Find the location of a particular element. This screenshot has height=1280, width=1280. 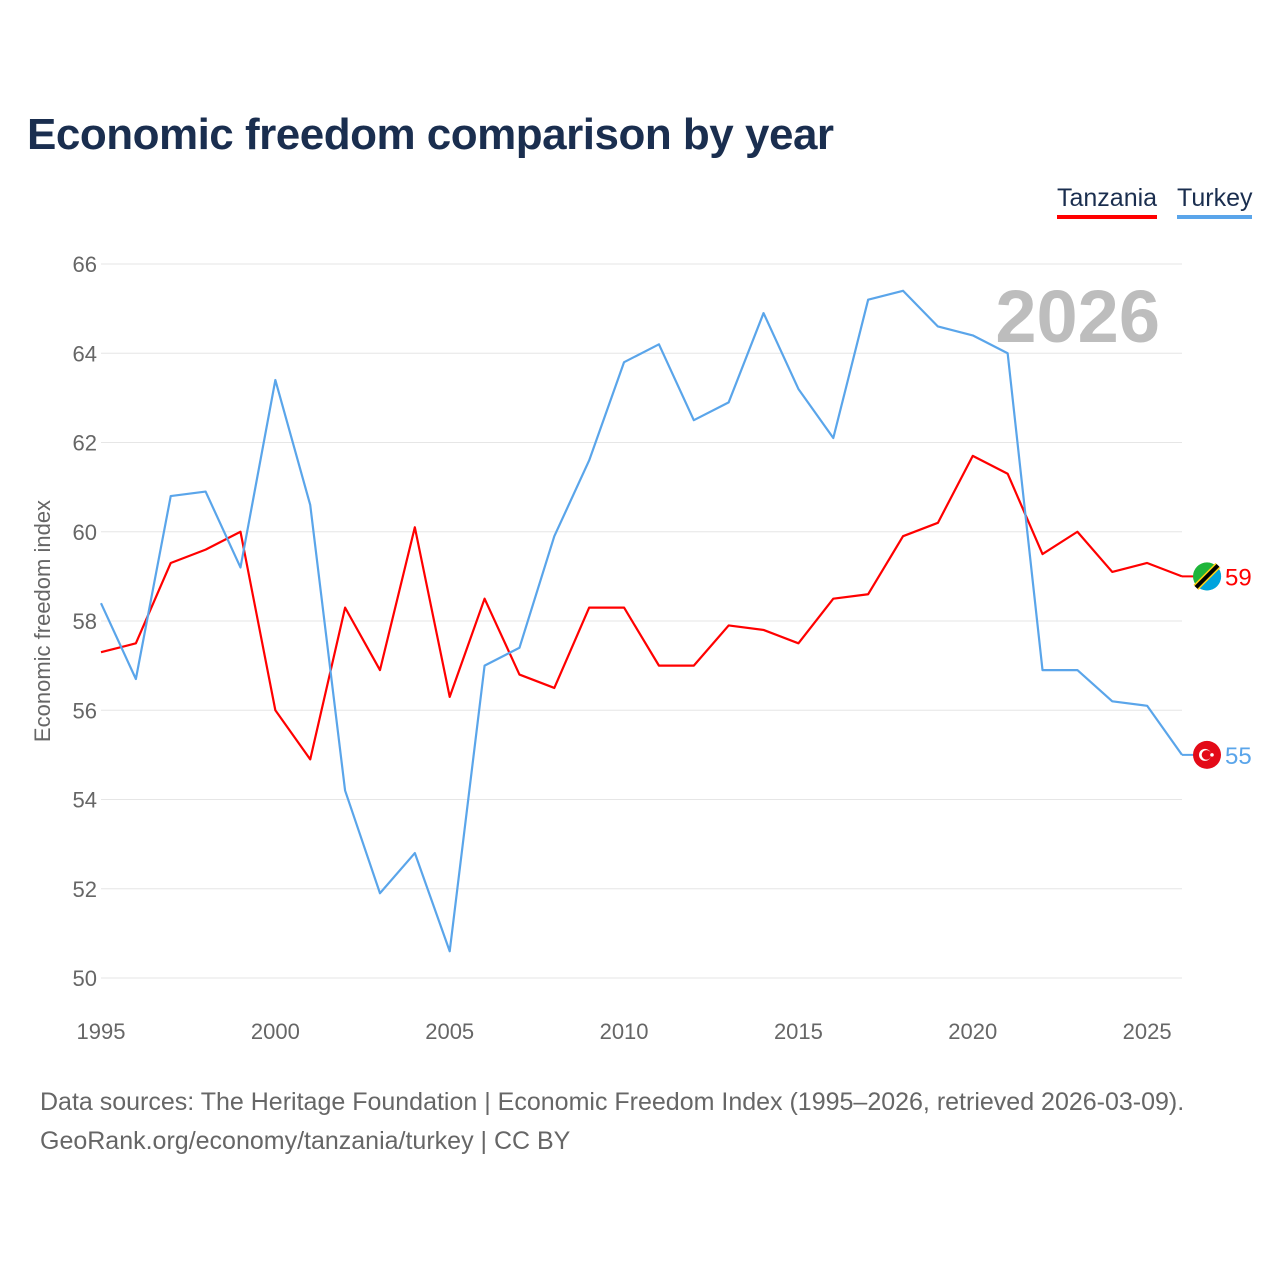

y-tick-label: 54 is located at coordinates (85, 800).